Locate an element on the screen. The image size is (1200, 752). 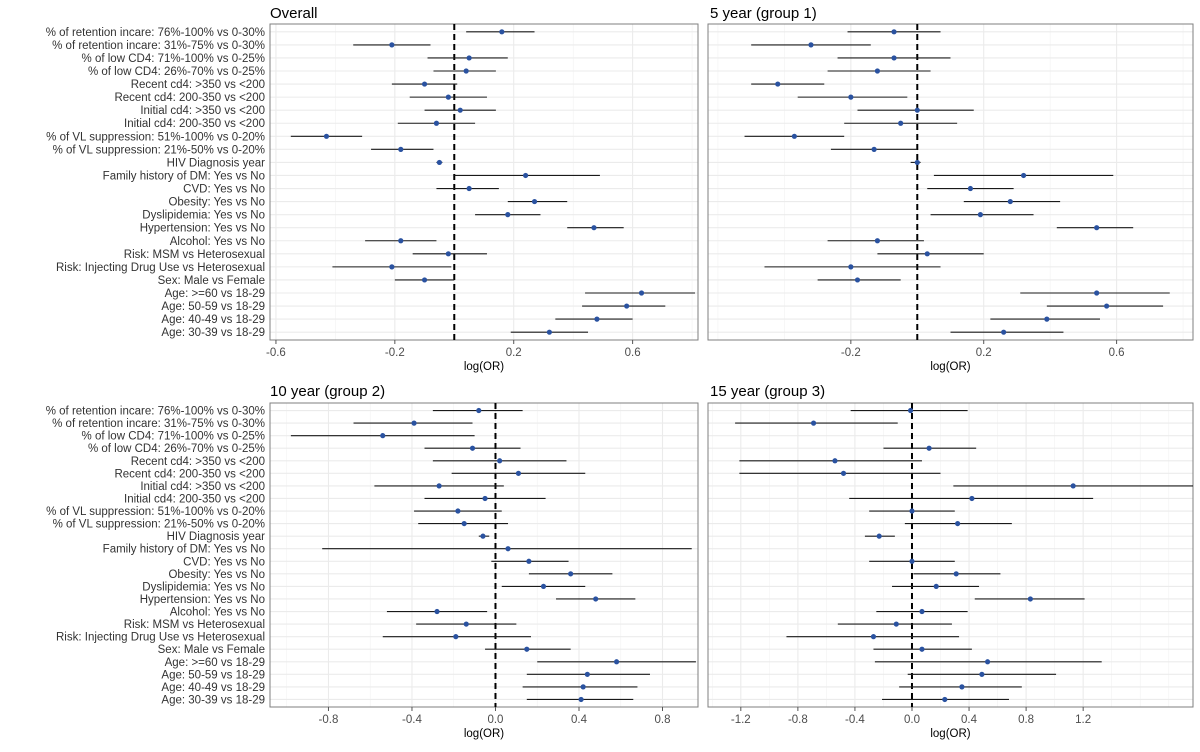
x-tick-label: -0.8 is located at coordinates (798, 720).